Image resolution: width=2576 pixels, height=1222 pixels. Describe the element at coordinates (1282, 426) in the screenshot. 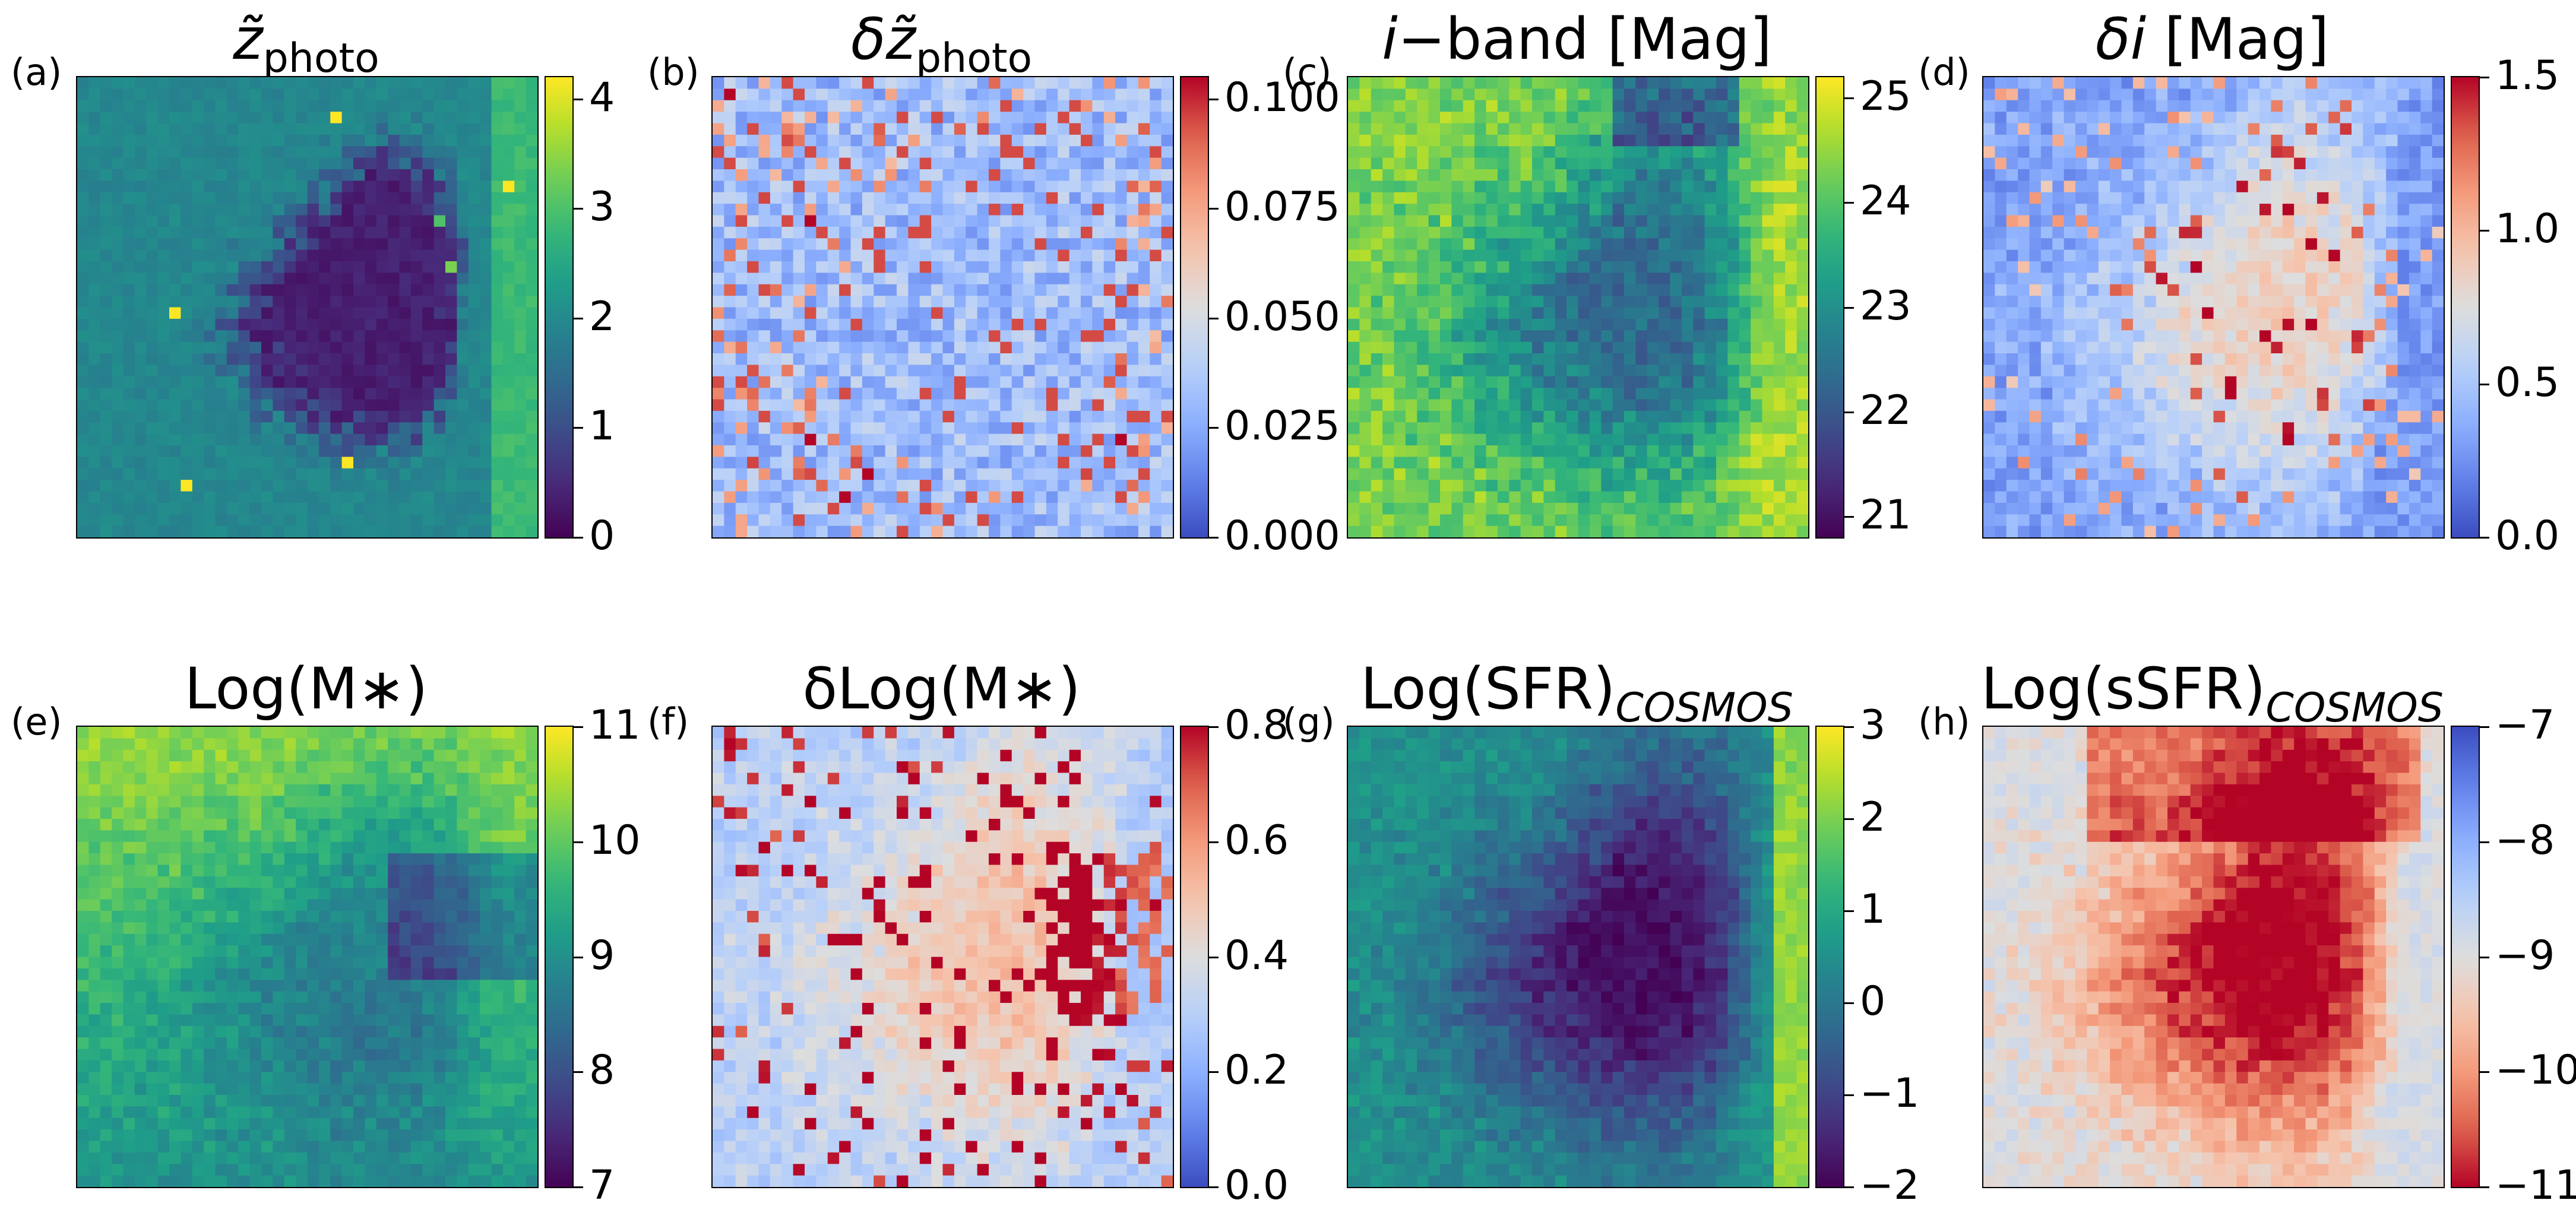

I see `colorbar-tick-label: 0.025` at that location.